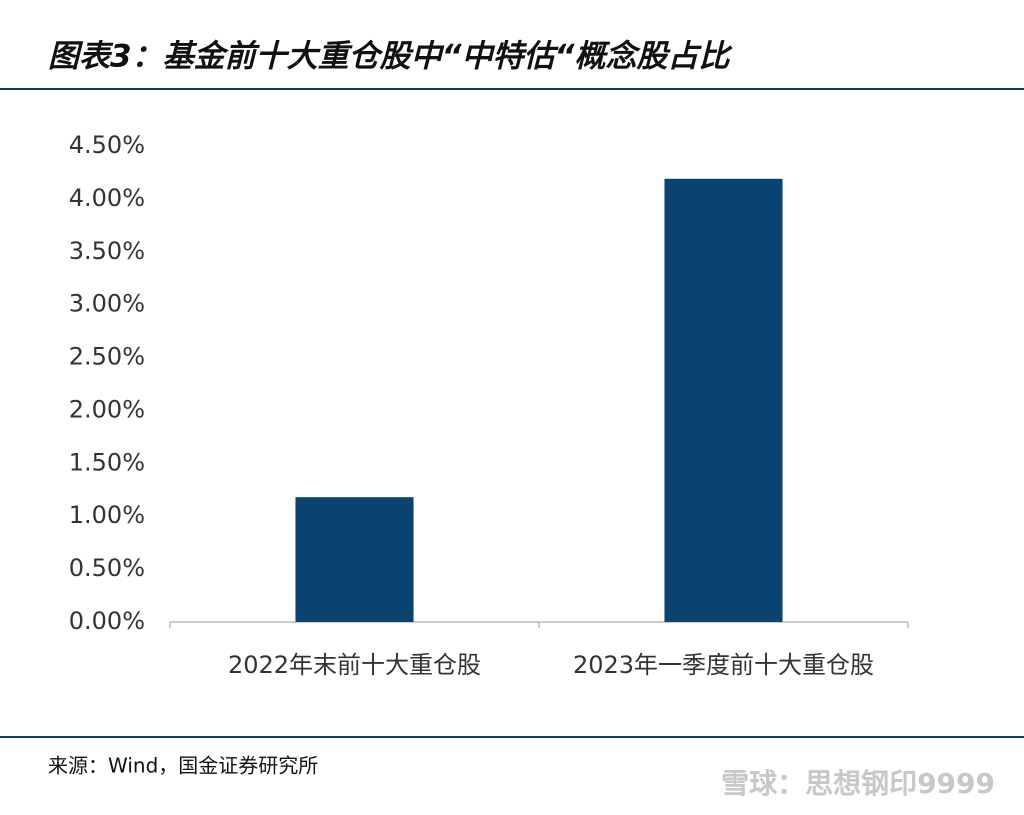  What do you see at coordinates (107, 515) in the screenshot?
I see `y-tick-label: 1.00%` at bounding box center [107, 515].